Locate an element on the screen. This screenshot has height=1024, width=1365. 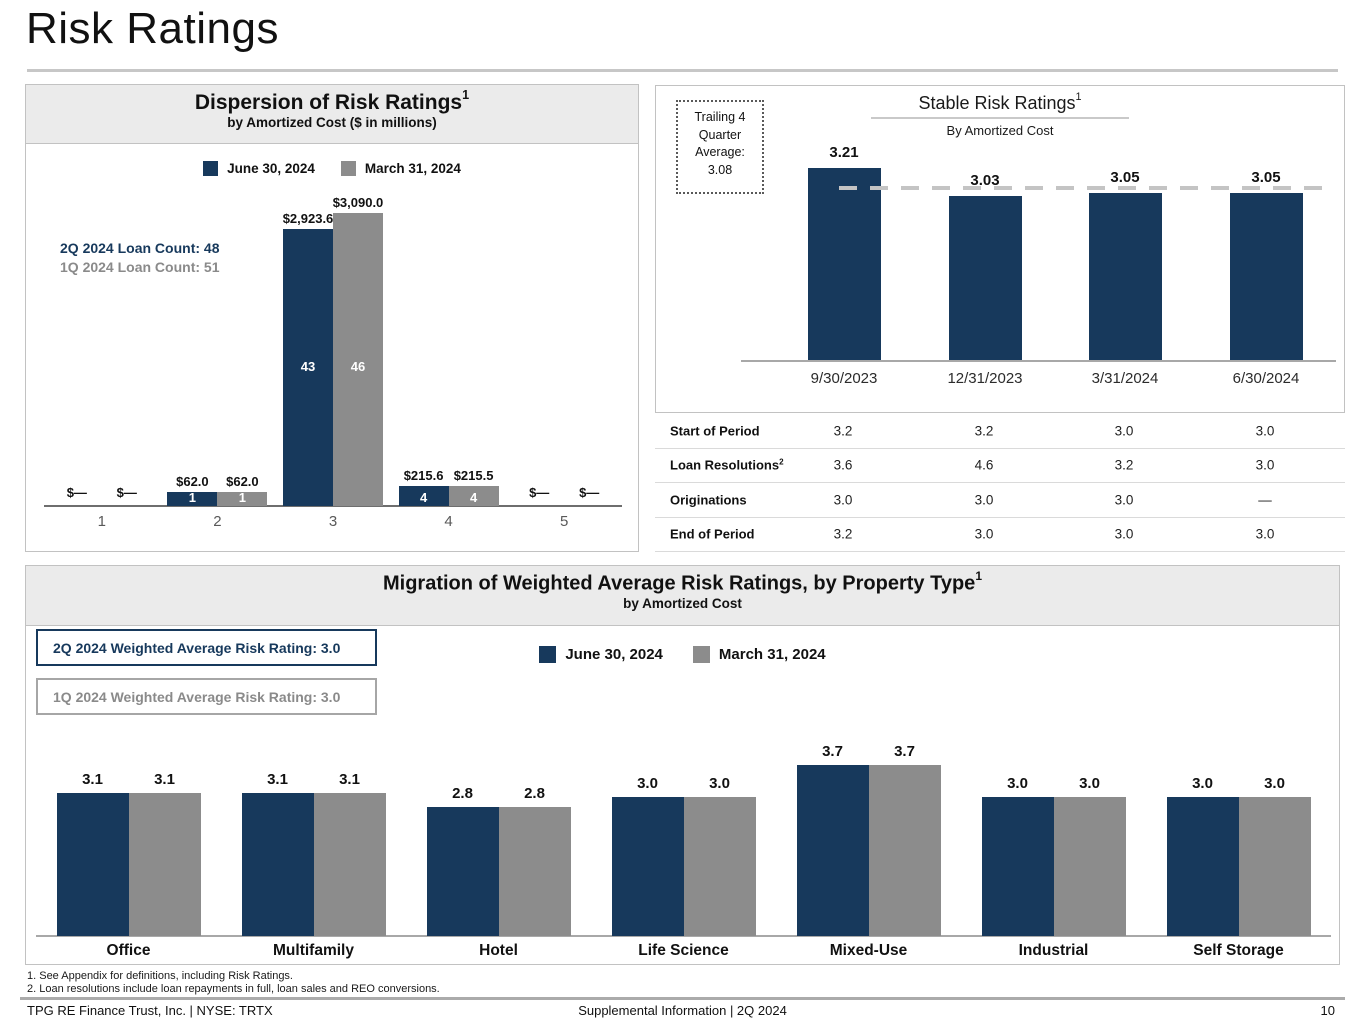
stable-bar-3/31/2024 is located at coordinates (1125, 276).